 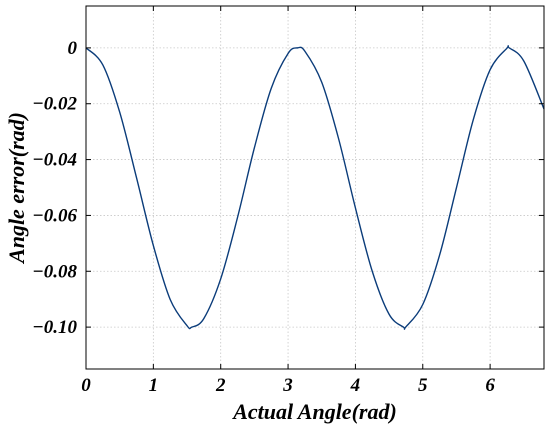 What do you see at coordinates (54, 215) in the screenshot?
I see `y-tick-label: −0.06` at bounding box center [54, 215].